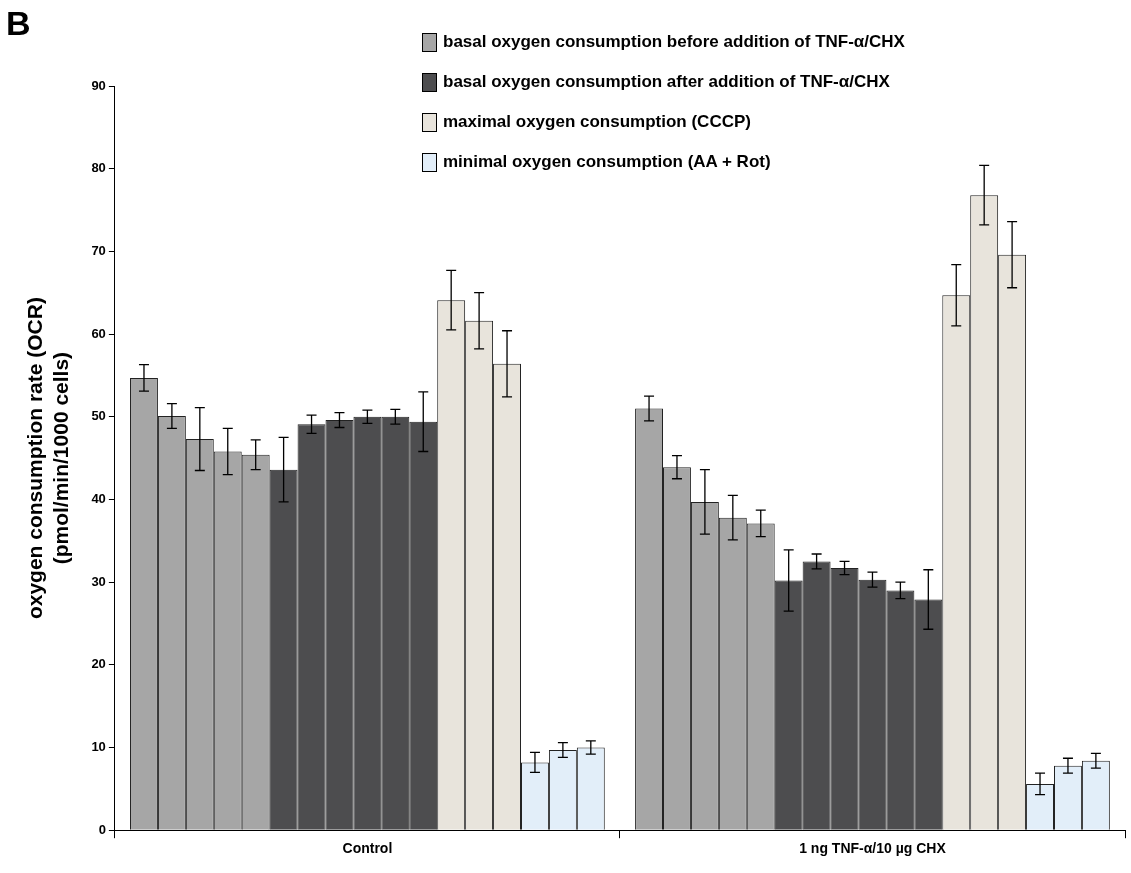 The height and width of the screenshot is (873, 1131). What do you see at coordinates (98, 747) in the screenshot?
I see `y-tick-label: 10` at bounding box center [98, 747].